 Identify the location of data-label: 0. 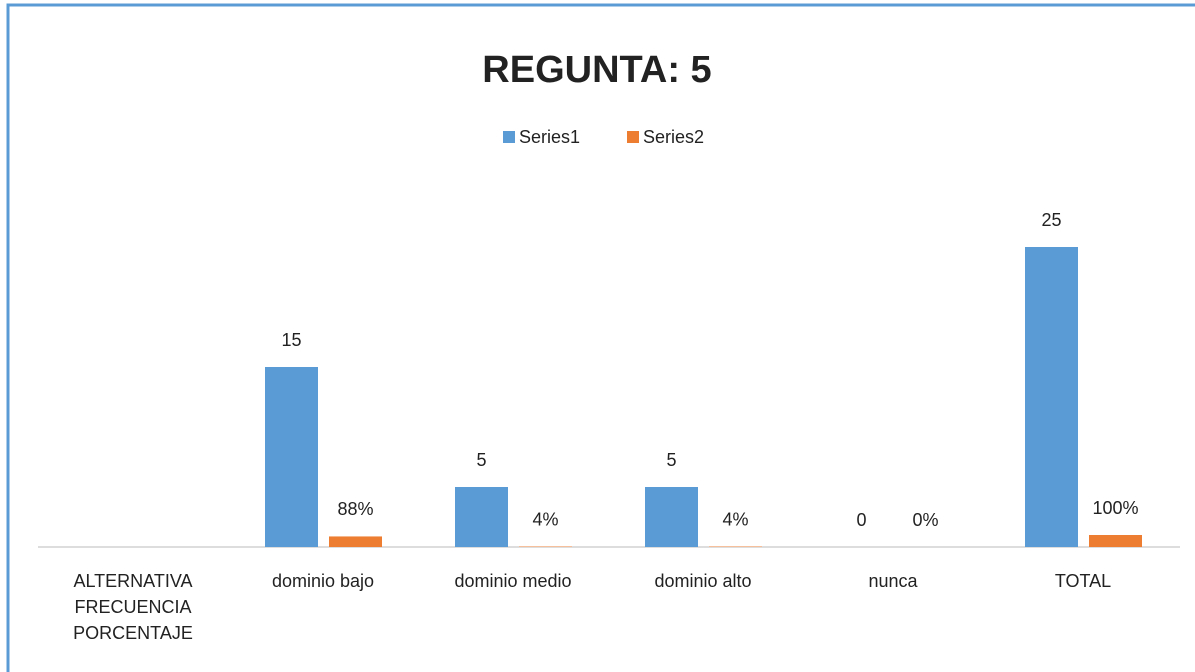
(861, 520).